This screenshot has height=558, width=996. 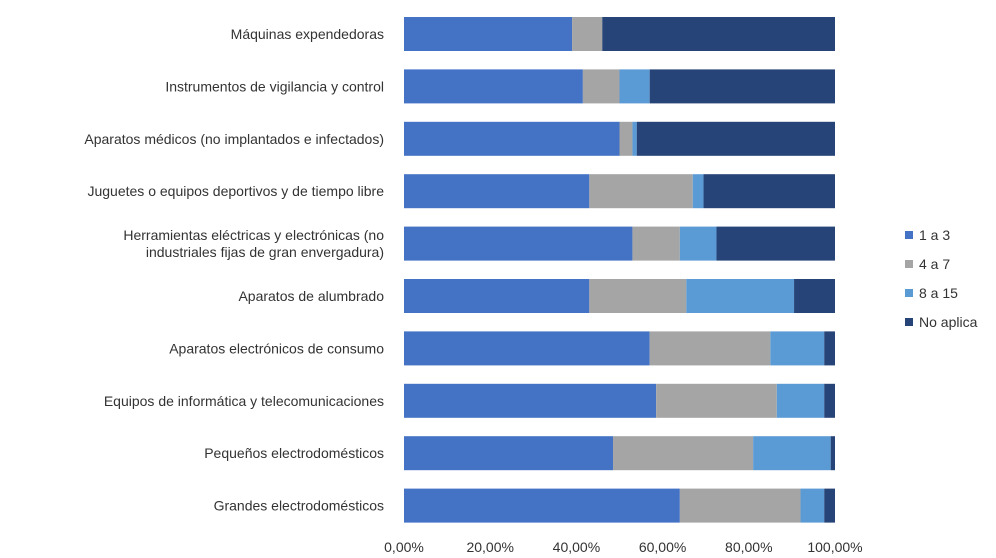 What do you see at coordinates (834, 547) in the screenshot?
I see `x-tick-label: 100,00%` at bounding box center [834, 547].